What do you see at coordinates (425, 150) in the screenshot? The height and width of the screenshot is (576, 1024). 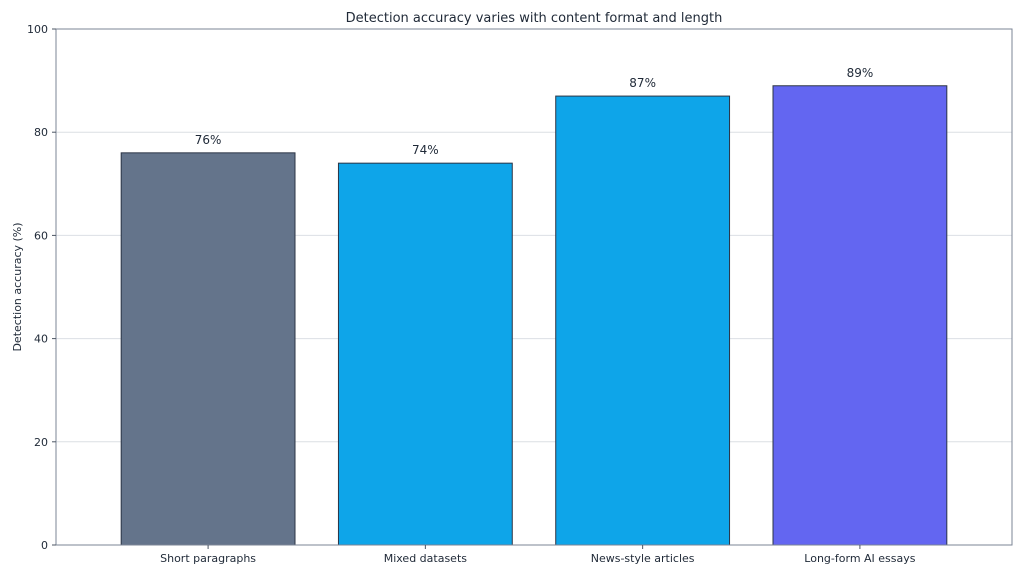 I see `data-label: 74%` at bounding box center [425, 150].